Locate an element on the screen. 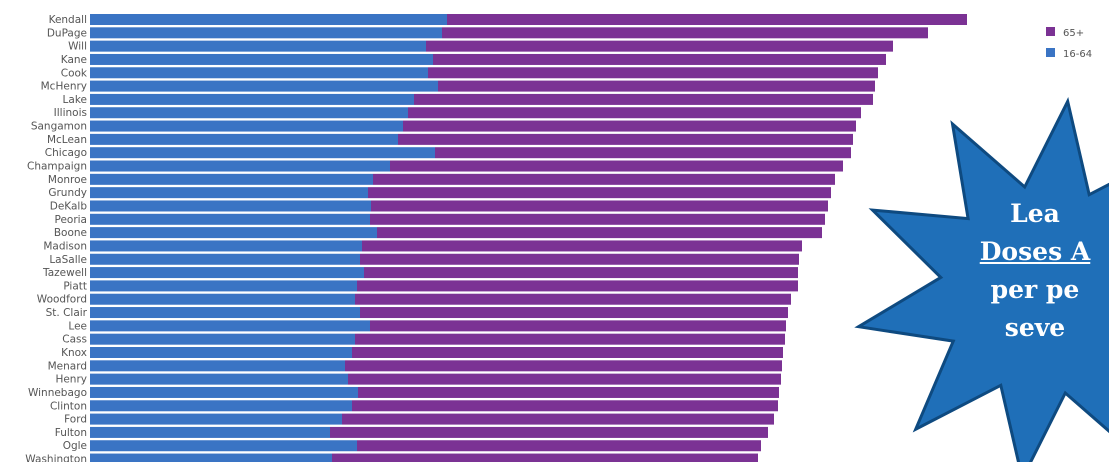  category-label-cass: Cass is located at coordinates (74, 340).